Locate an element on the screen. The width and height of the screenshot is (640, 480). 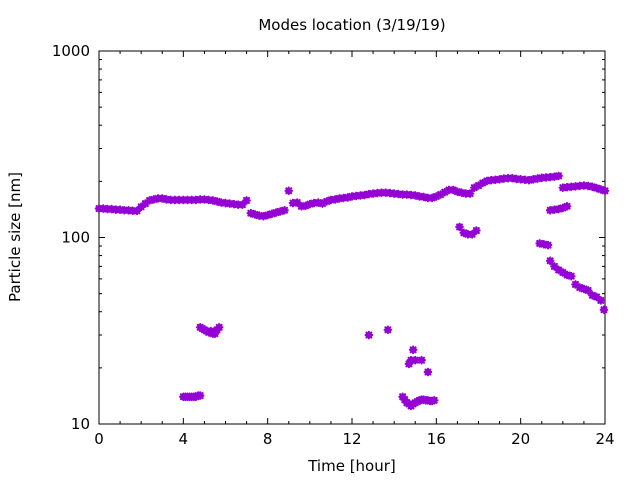
y-tick-label: 1000 is located at coordinates (71, 51).